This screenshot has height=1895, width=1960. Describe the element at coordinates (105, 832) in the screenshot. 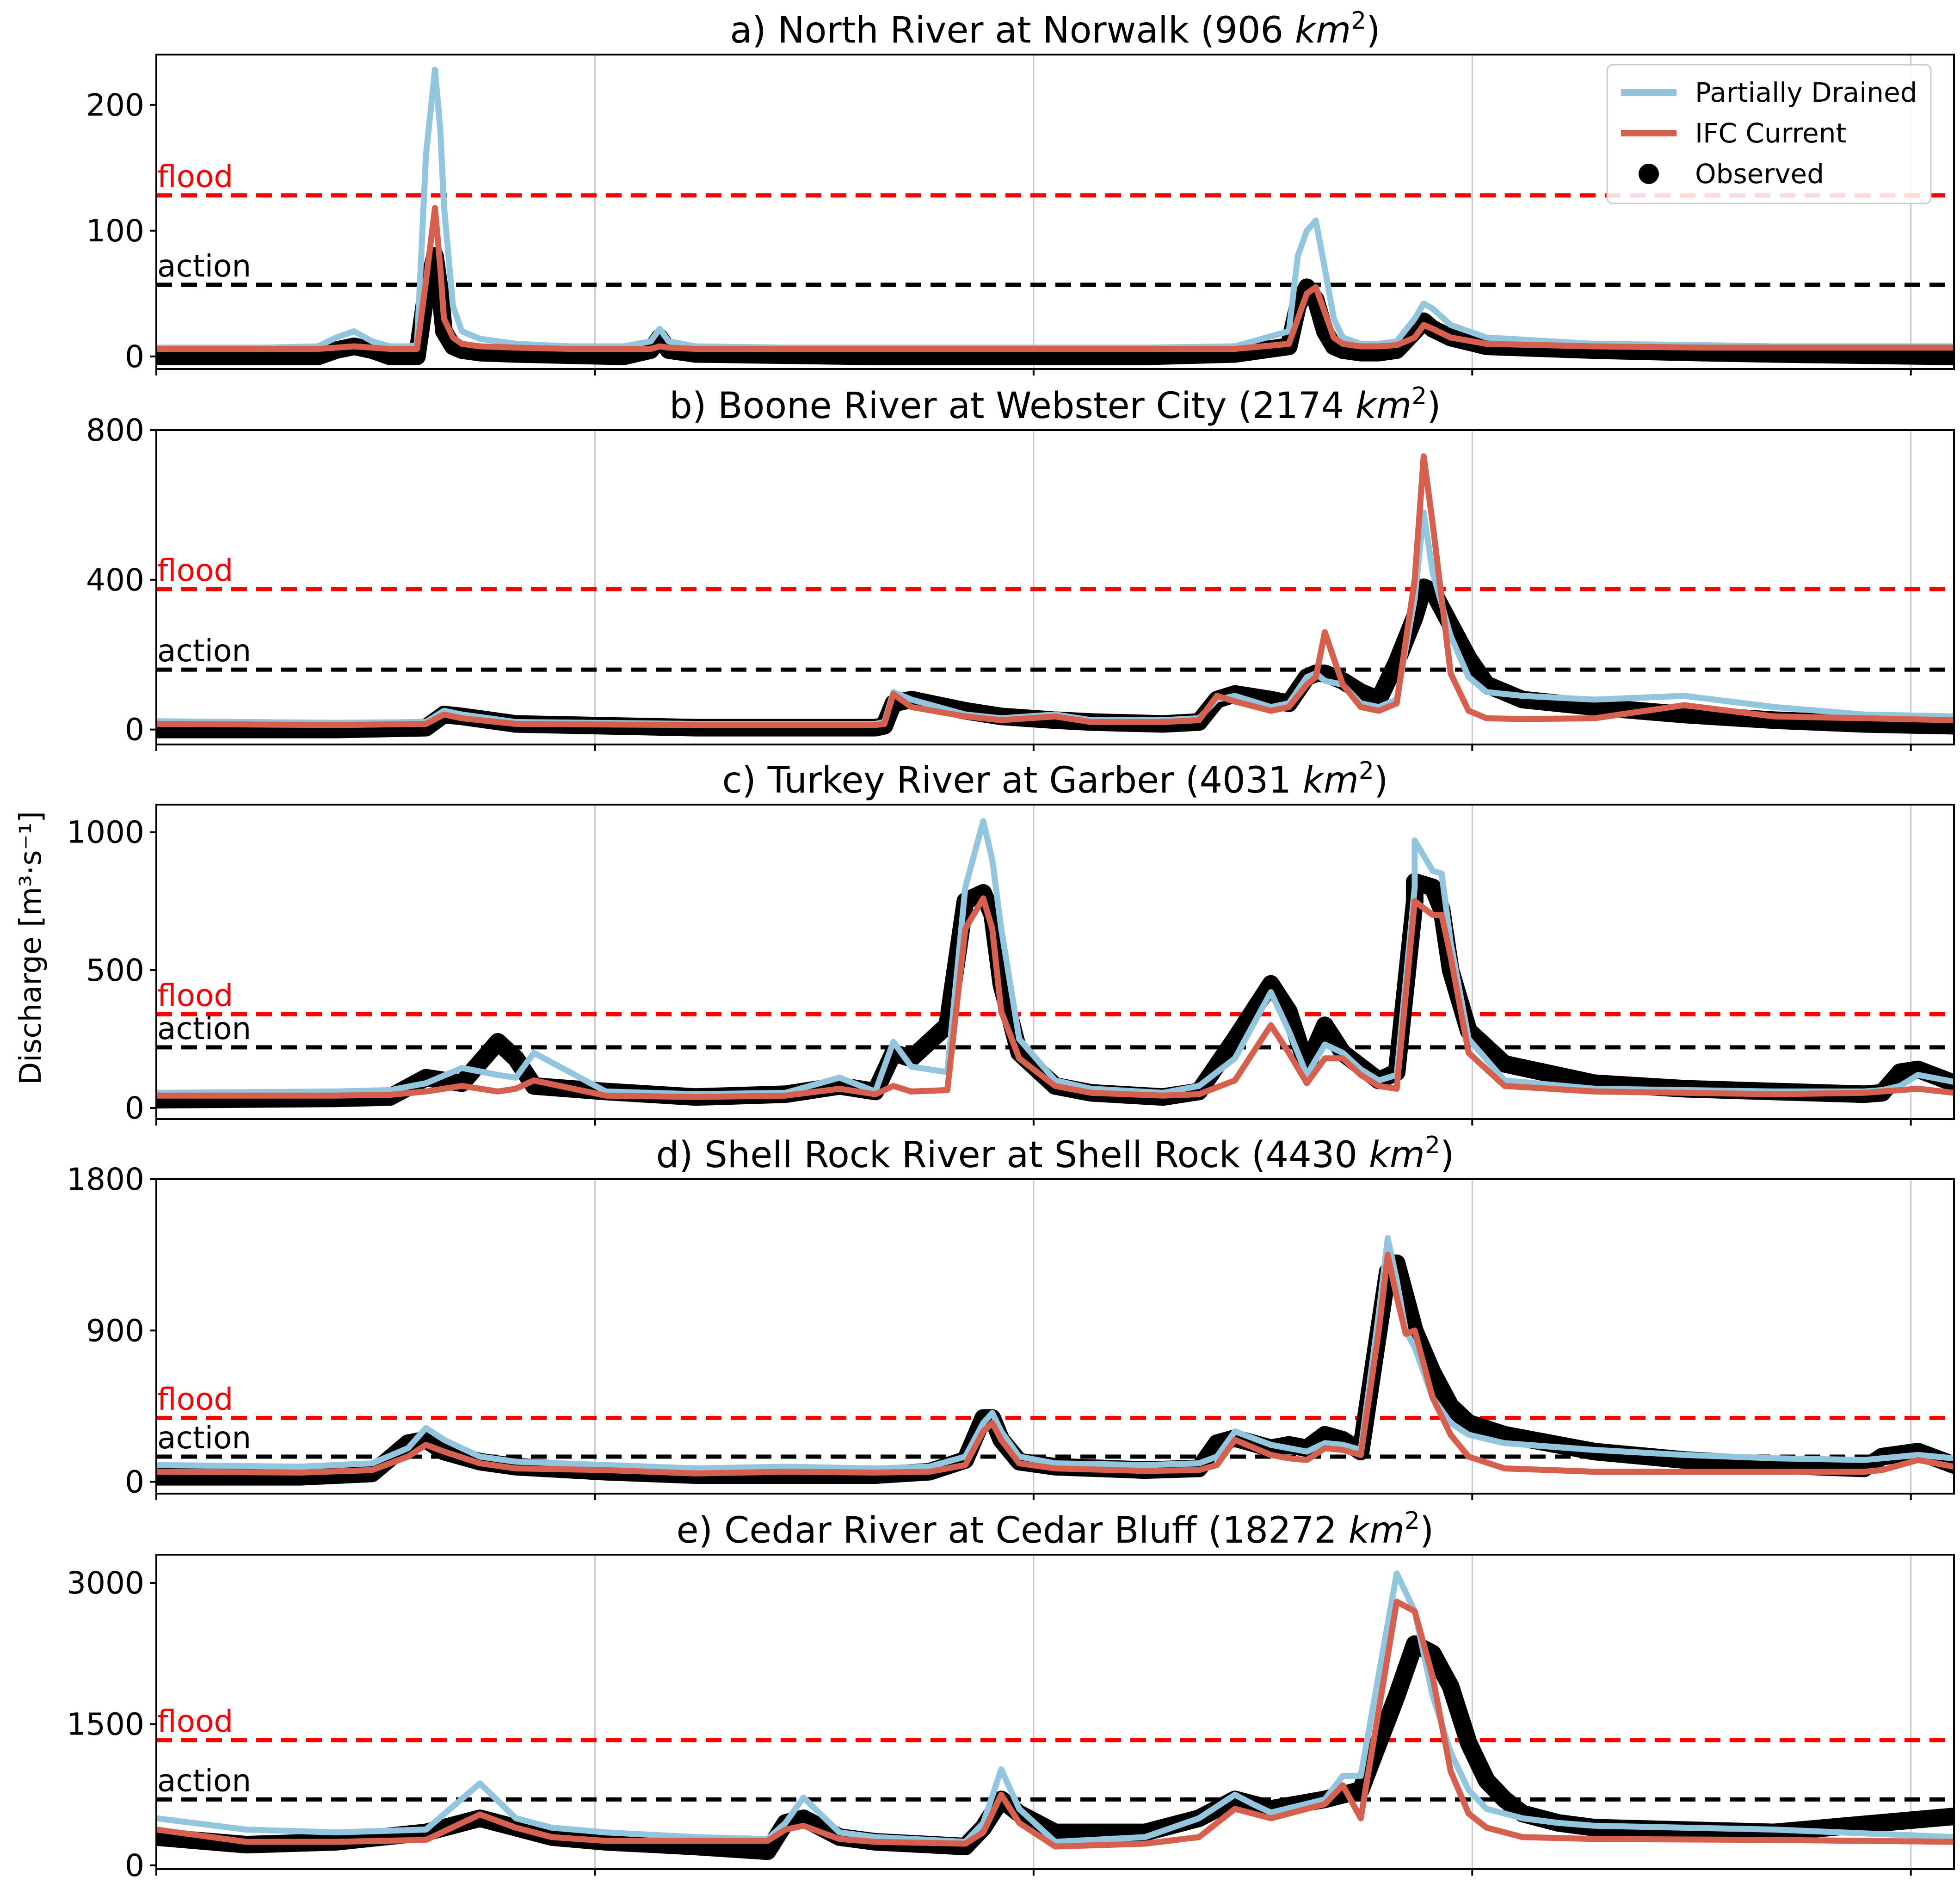

I see `y-tick-label: 1000` at that location.